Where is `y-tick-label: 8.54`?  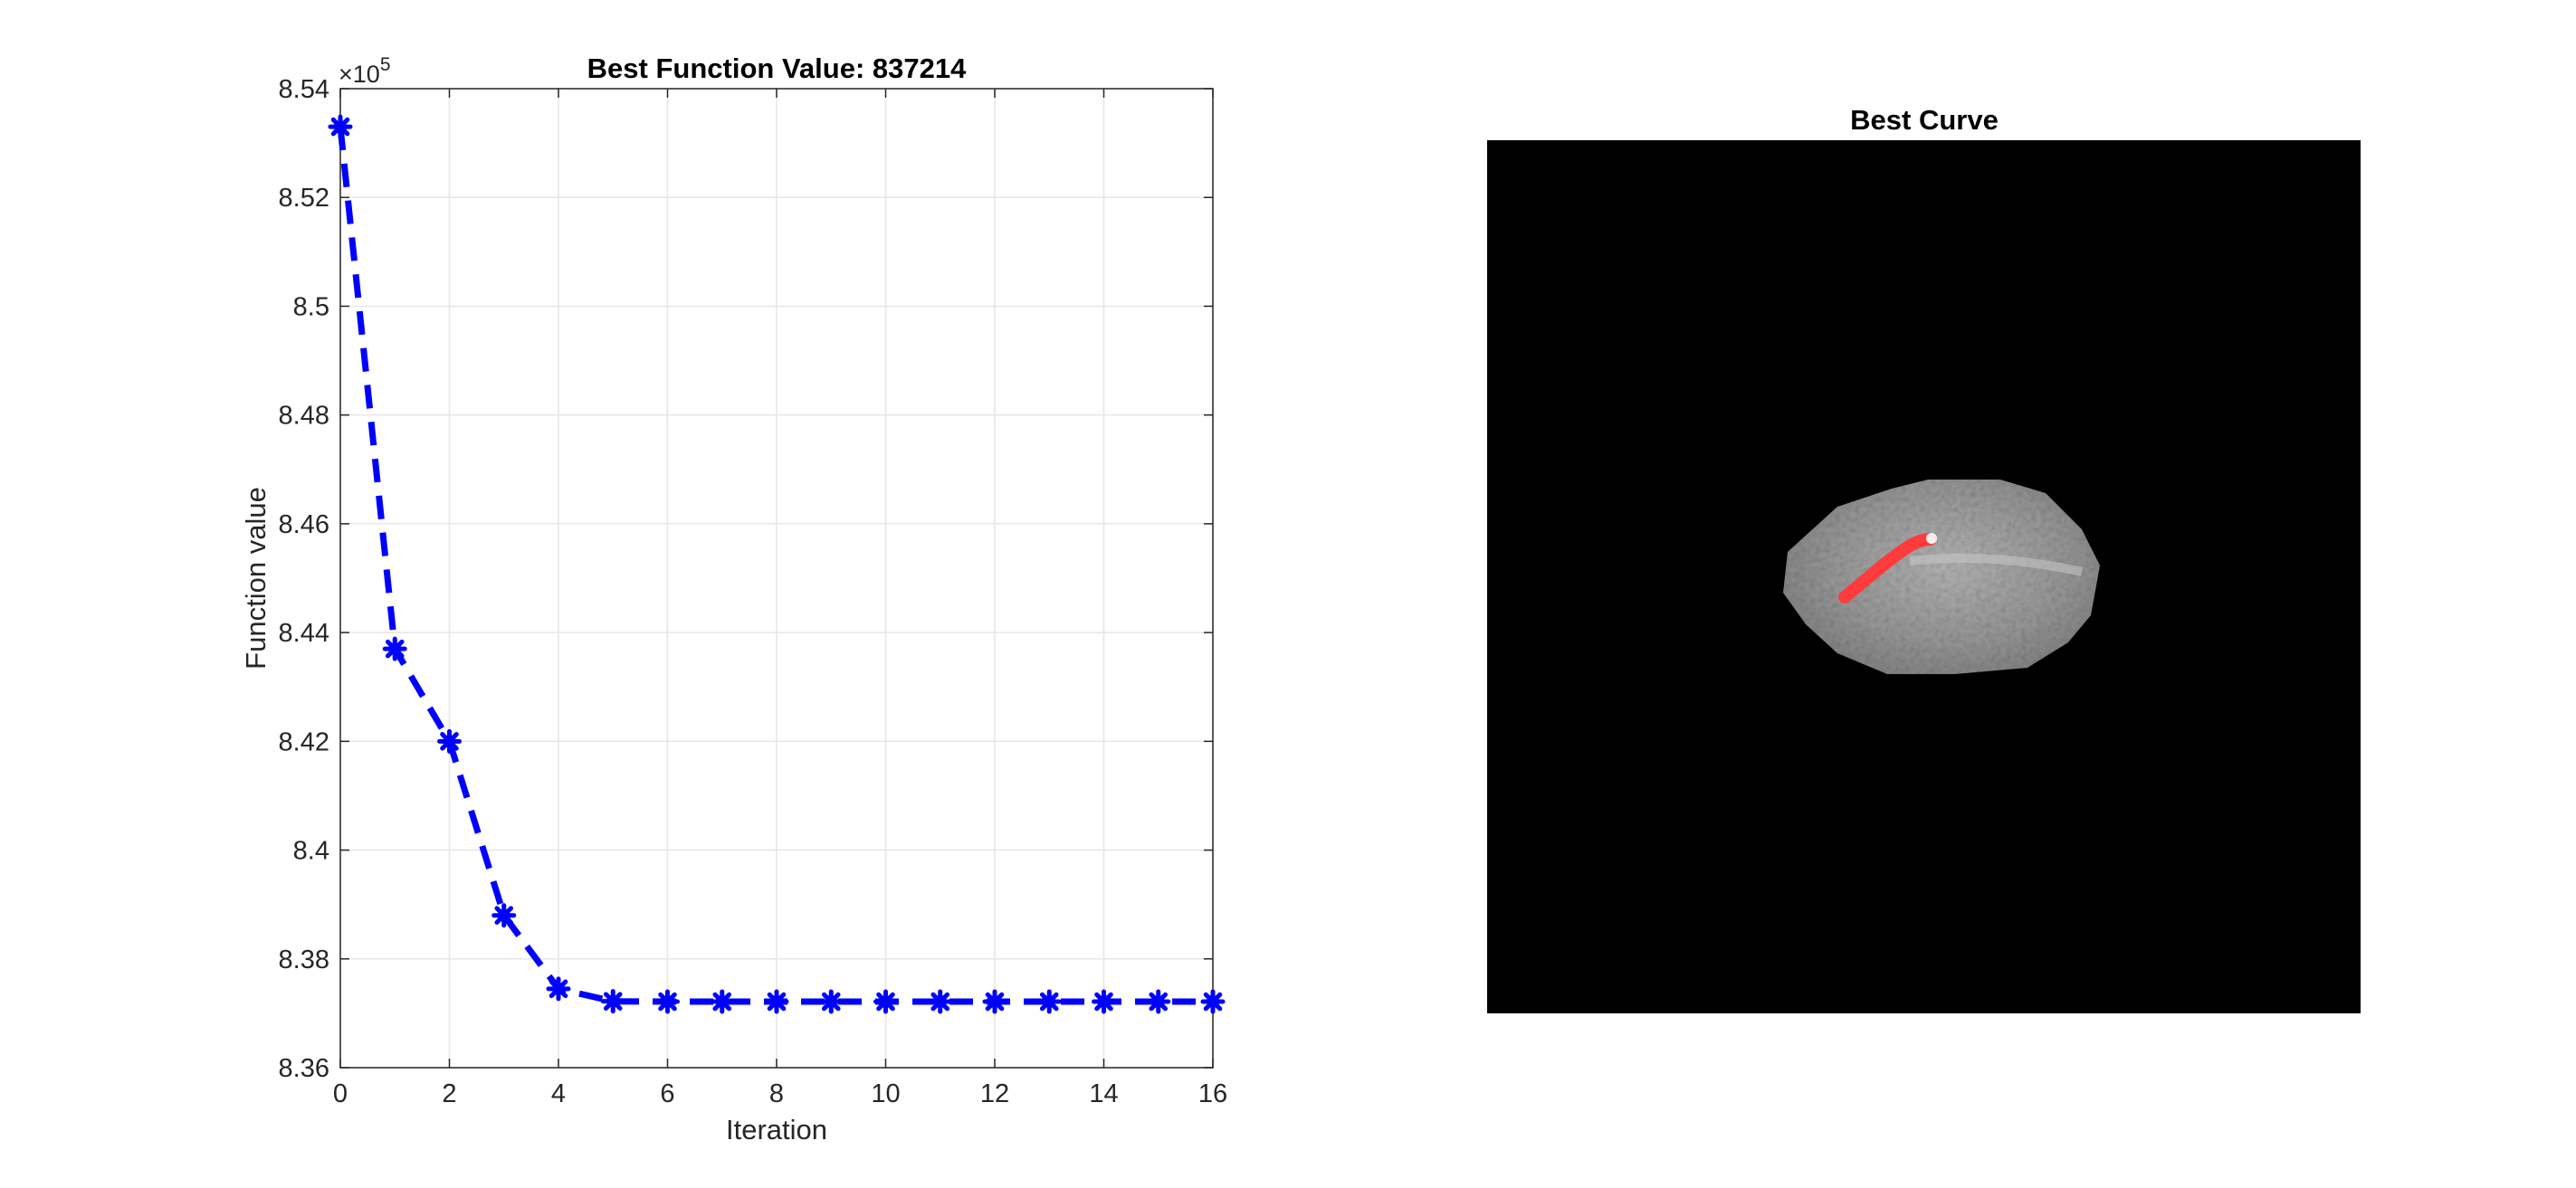 y-tick-label: 8.54 is located at coordinates (304, 90).